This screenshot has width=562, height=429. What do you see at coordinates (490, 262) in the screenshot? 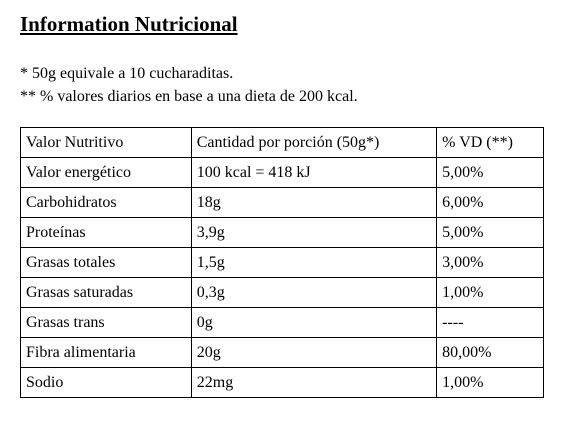
I see `cell: 3,00%` at bounding box center [490, 262].